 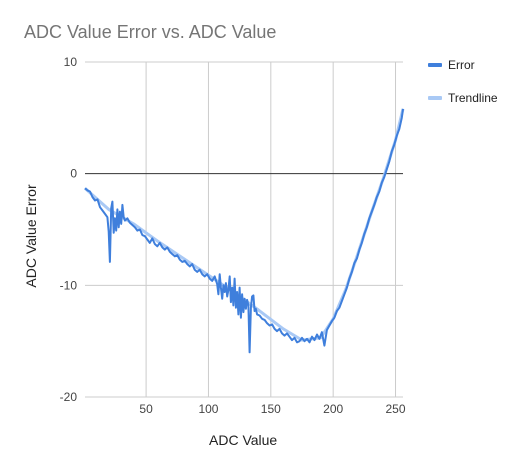 I want to click on y-axis-title: ADC Value Error, so click(x=31, y=236).